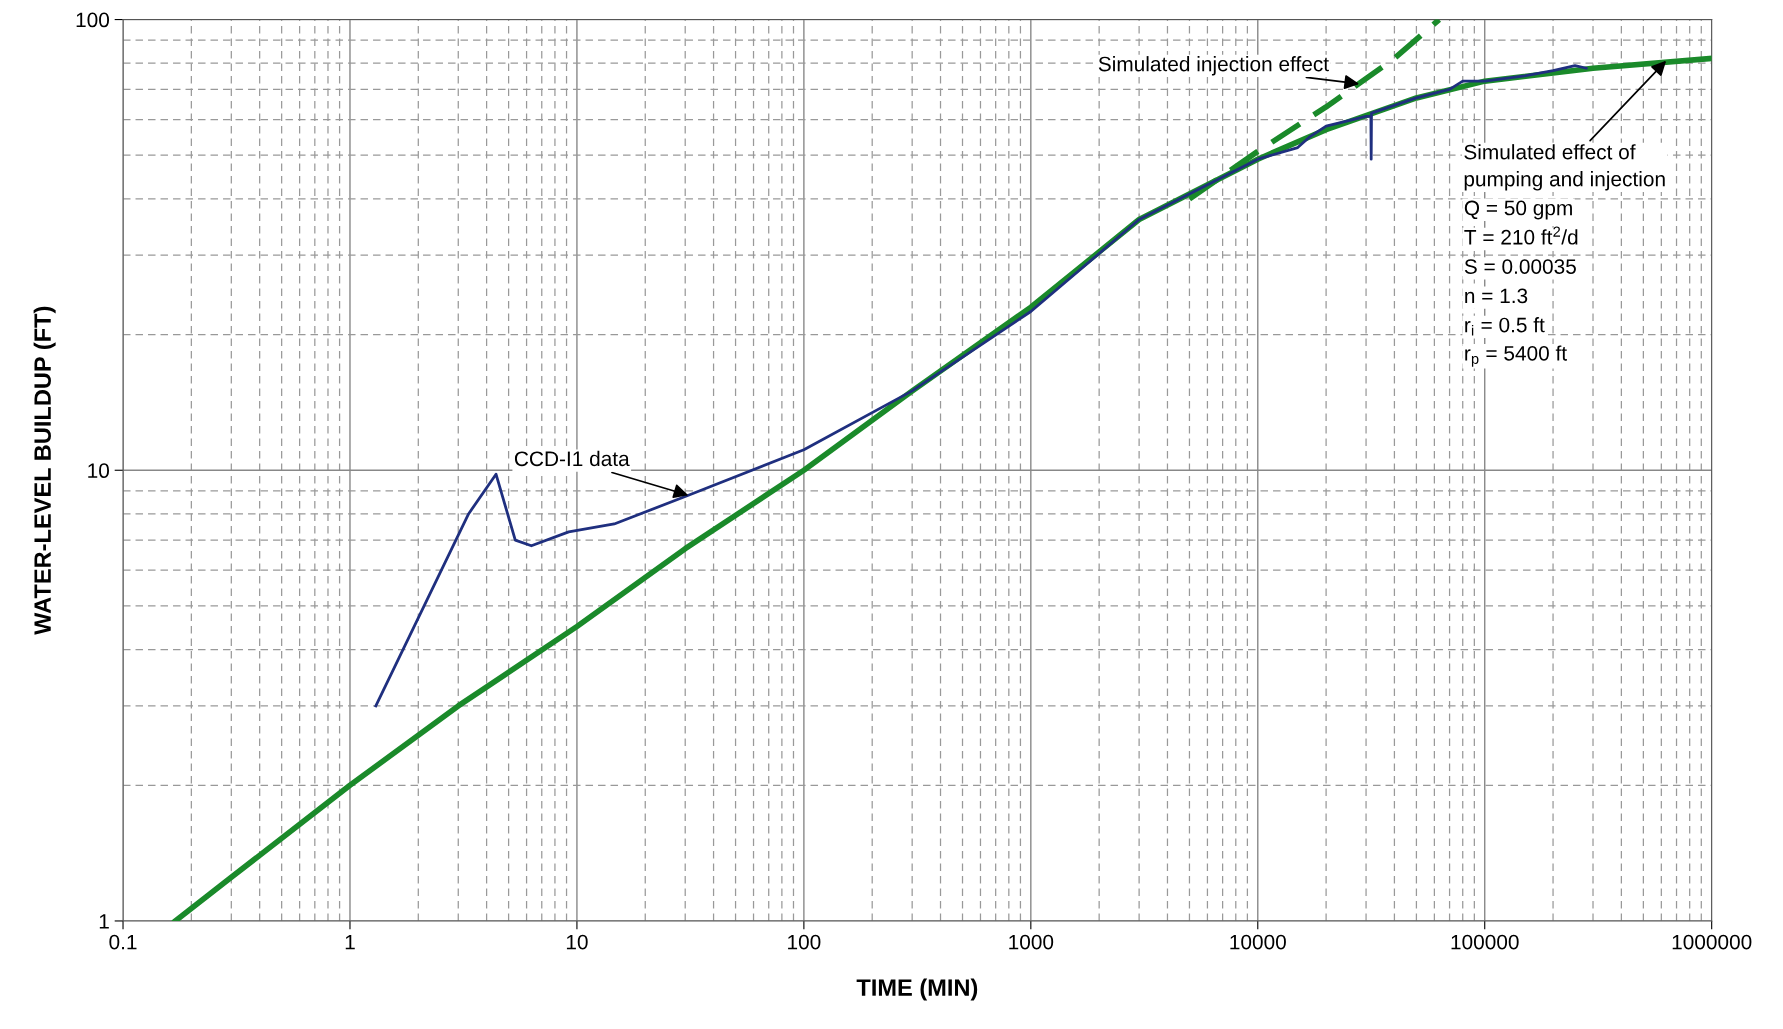 This screenshot has height=1029, width=1783. What do you see at coordinates (123, 942) in the screenshot?
I see `x-tick-label: 0.1` at bounding box center [123, 942].